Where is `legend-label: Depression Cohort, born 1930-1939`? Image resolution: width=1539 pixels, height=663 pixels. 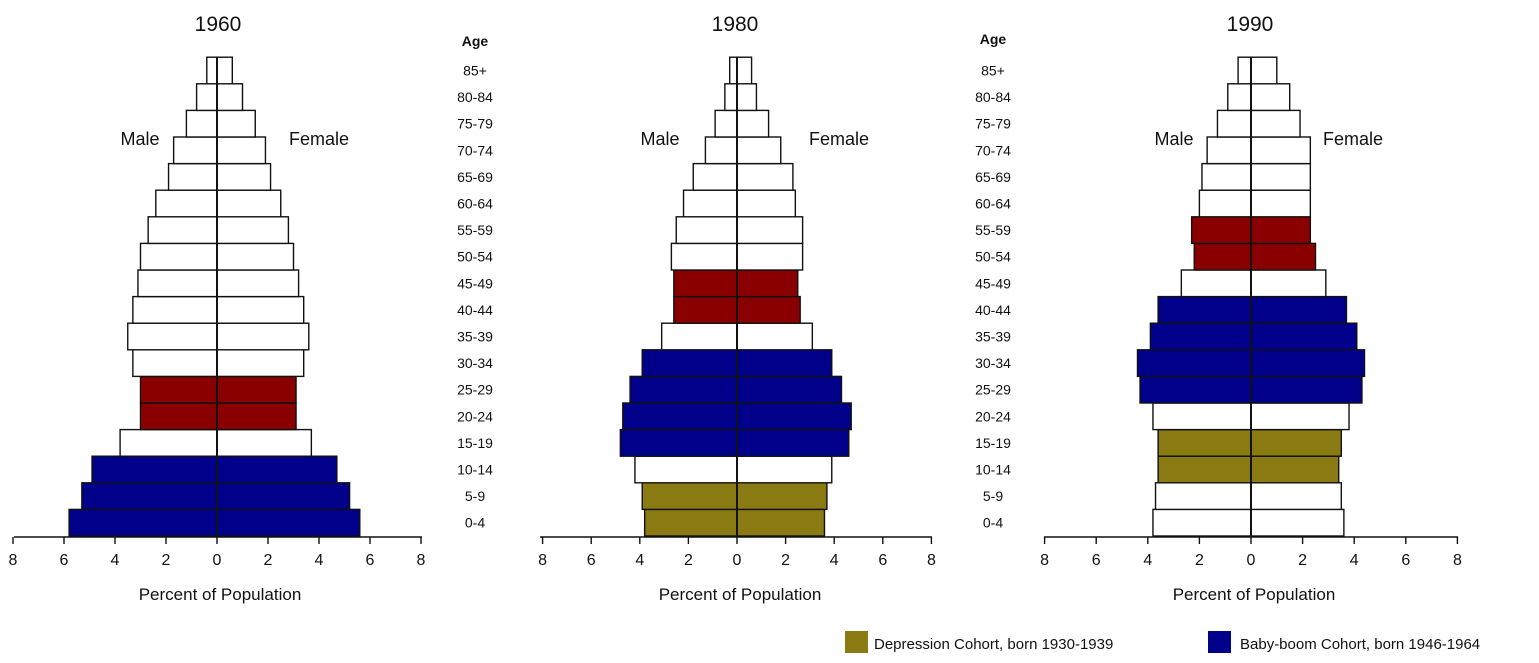
legend-label: Depression Cohort, born 1930-1939 is located at coordinates (993, 644).